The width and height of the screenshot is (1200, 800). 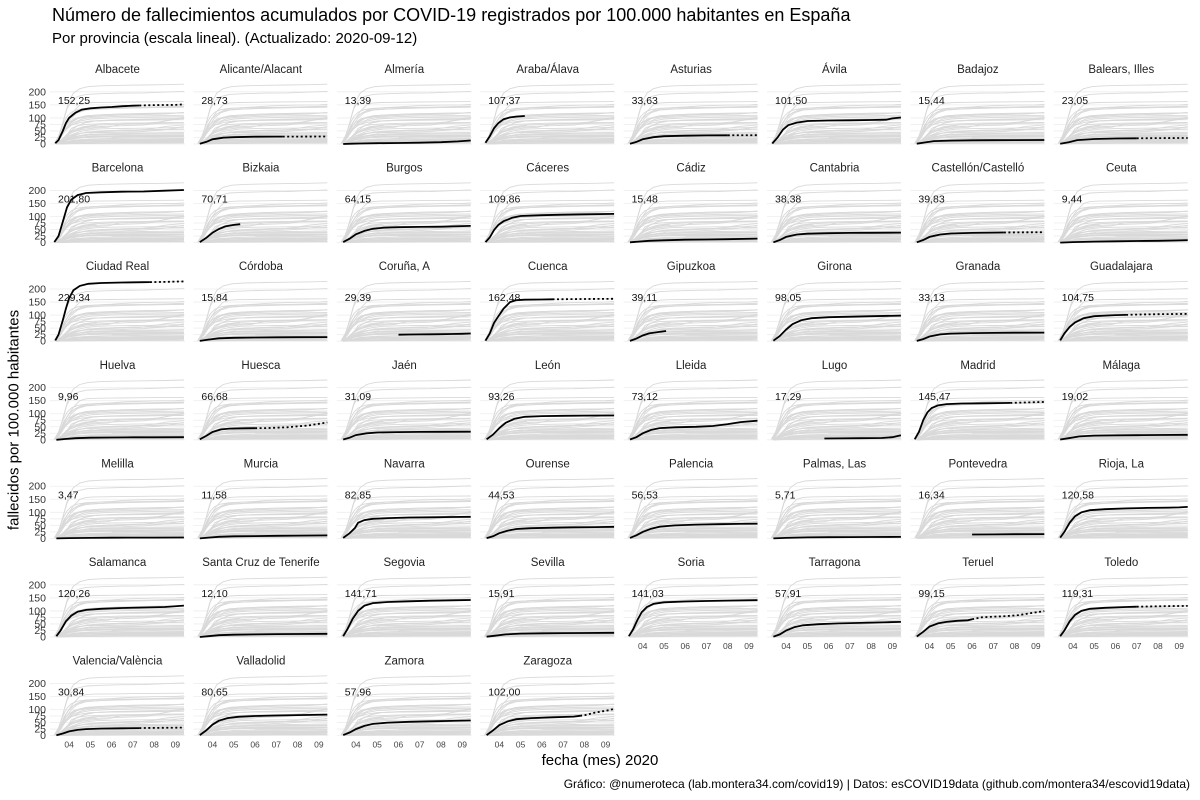 What do you see at coordinates (74, 298) in the screenshot?
I see `value-label: 229,34` at bounding box center [74, 298].